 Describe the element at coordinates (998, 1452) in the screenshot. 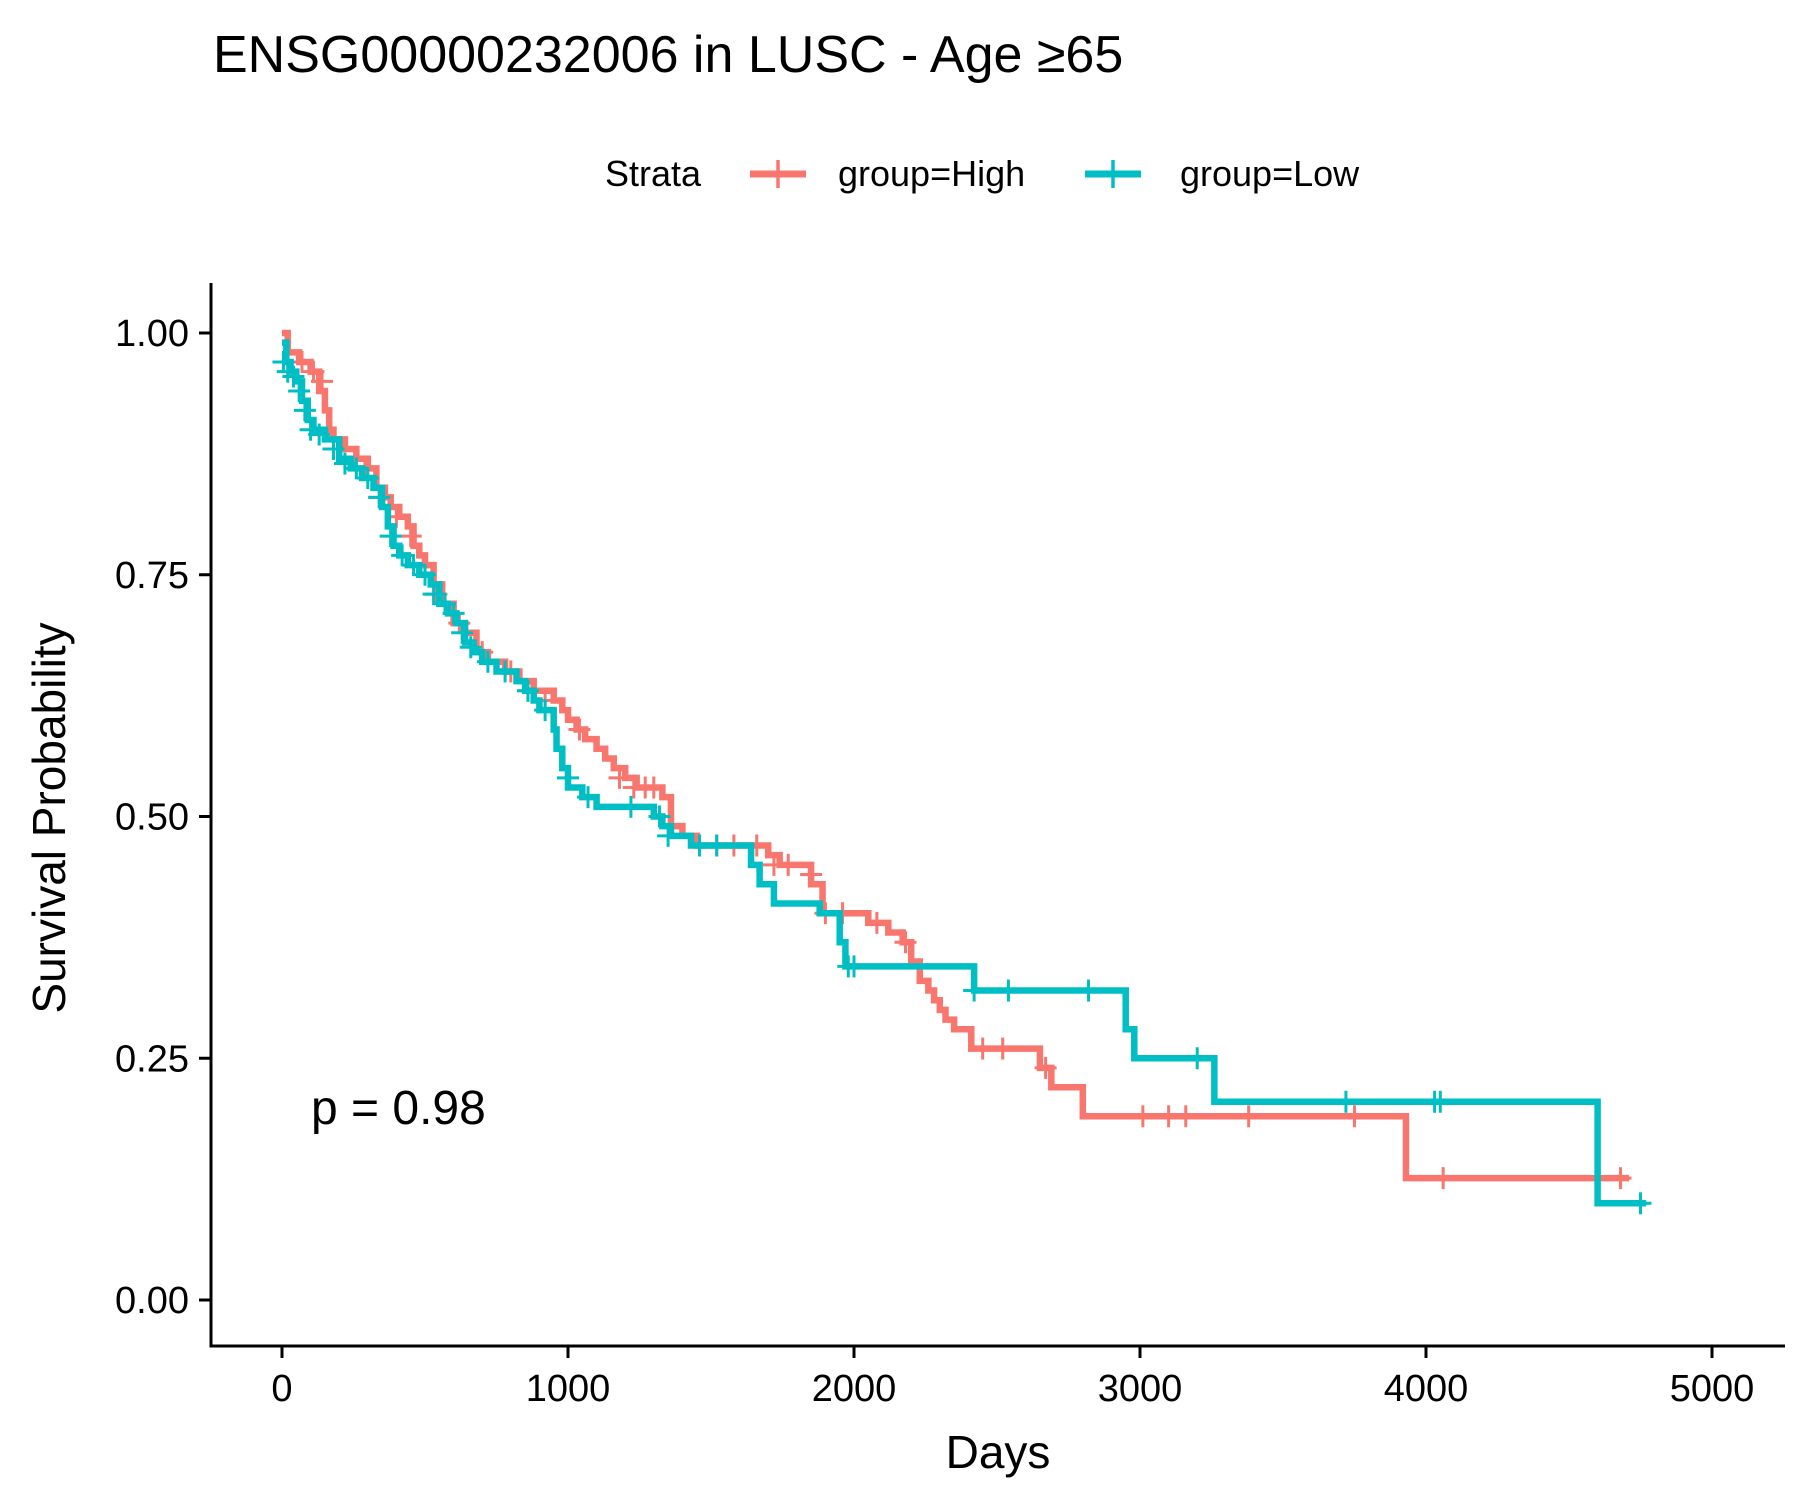

I see `x-axis-title: Days` at that location.